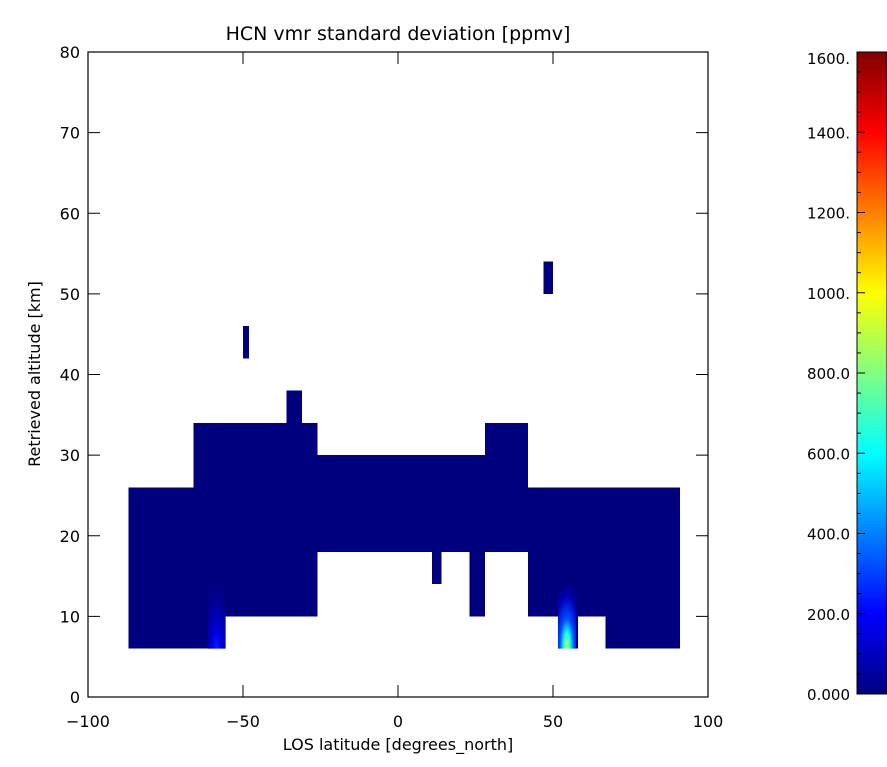 The height and width of the screenshot is (767, 887). I want to click on y-tick-label: 70, so click(70, 133).